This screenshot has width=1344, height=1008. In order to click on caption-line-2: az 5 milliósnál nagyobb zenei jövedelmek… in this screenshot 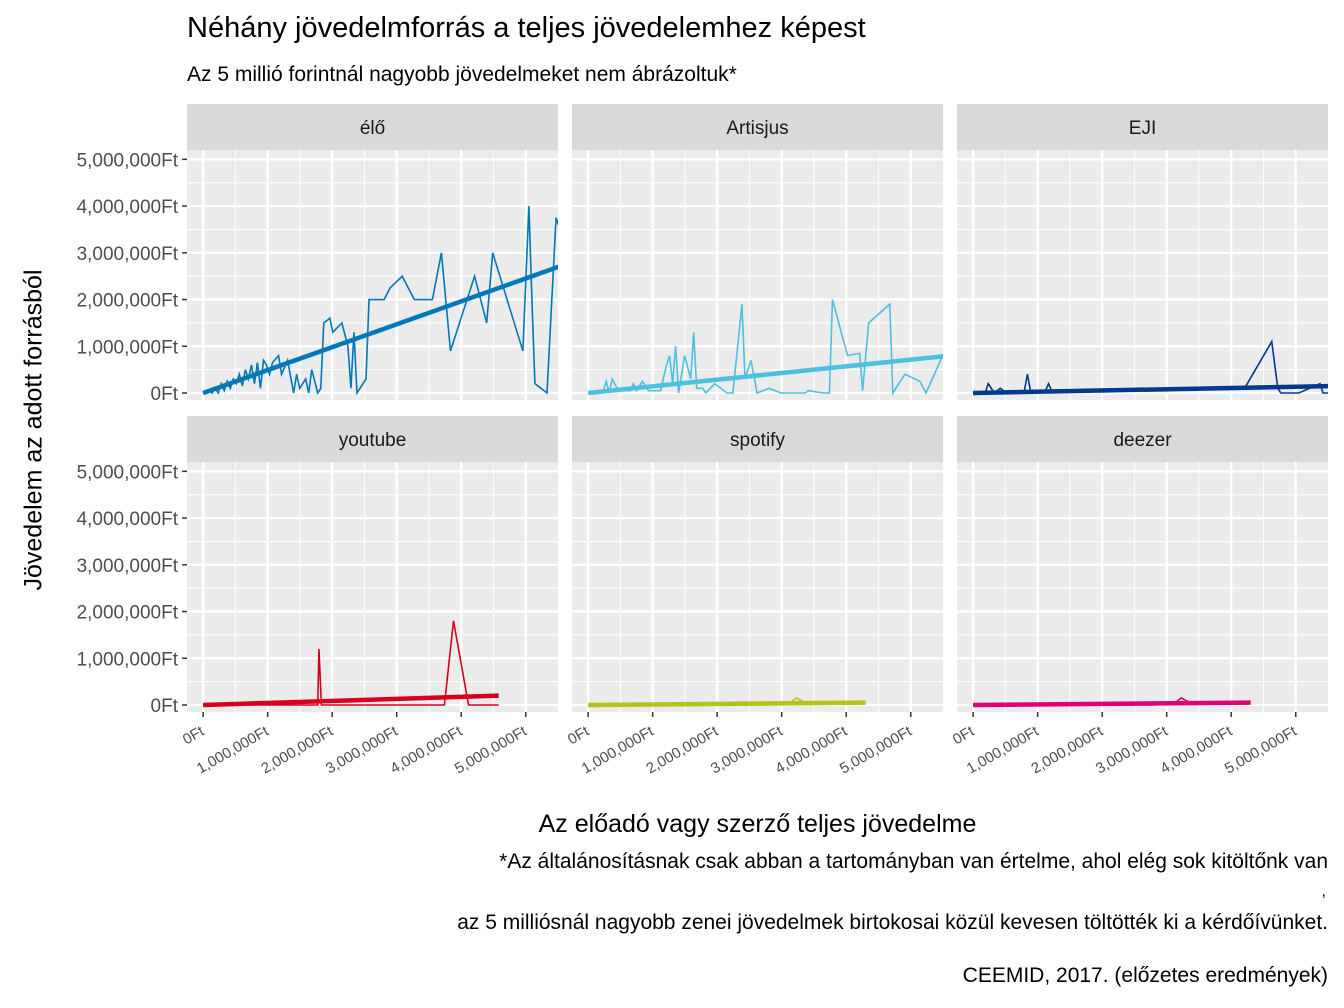, I will do `click(892, 922)`.